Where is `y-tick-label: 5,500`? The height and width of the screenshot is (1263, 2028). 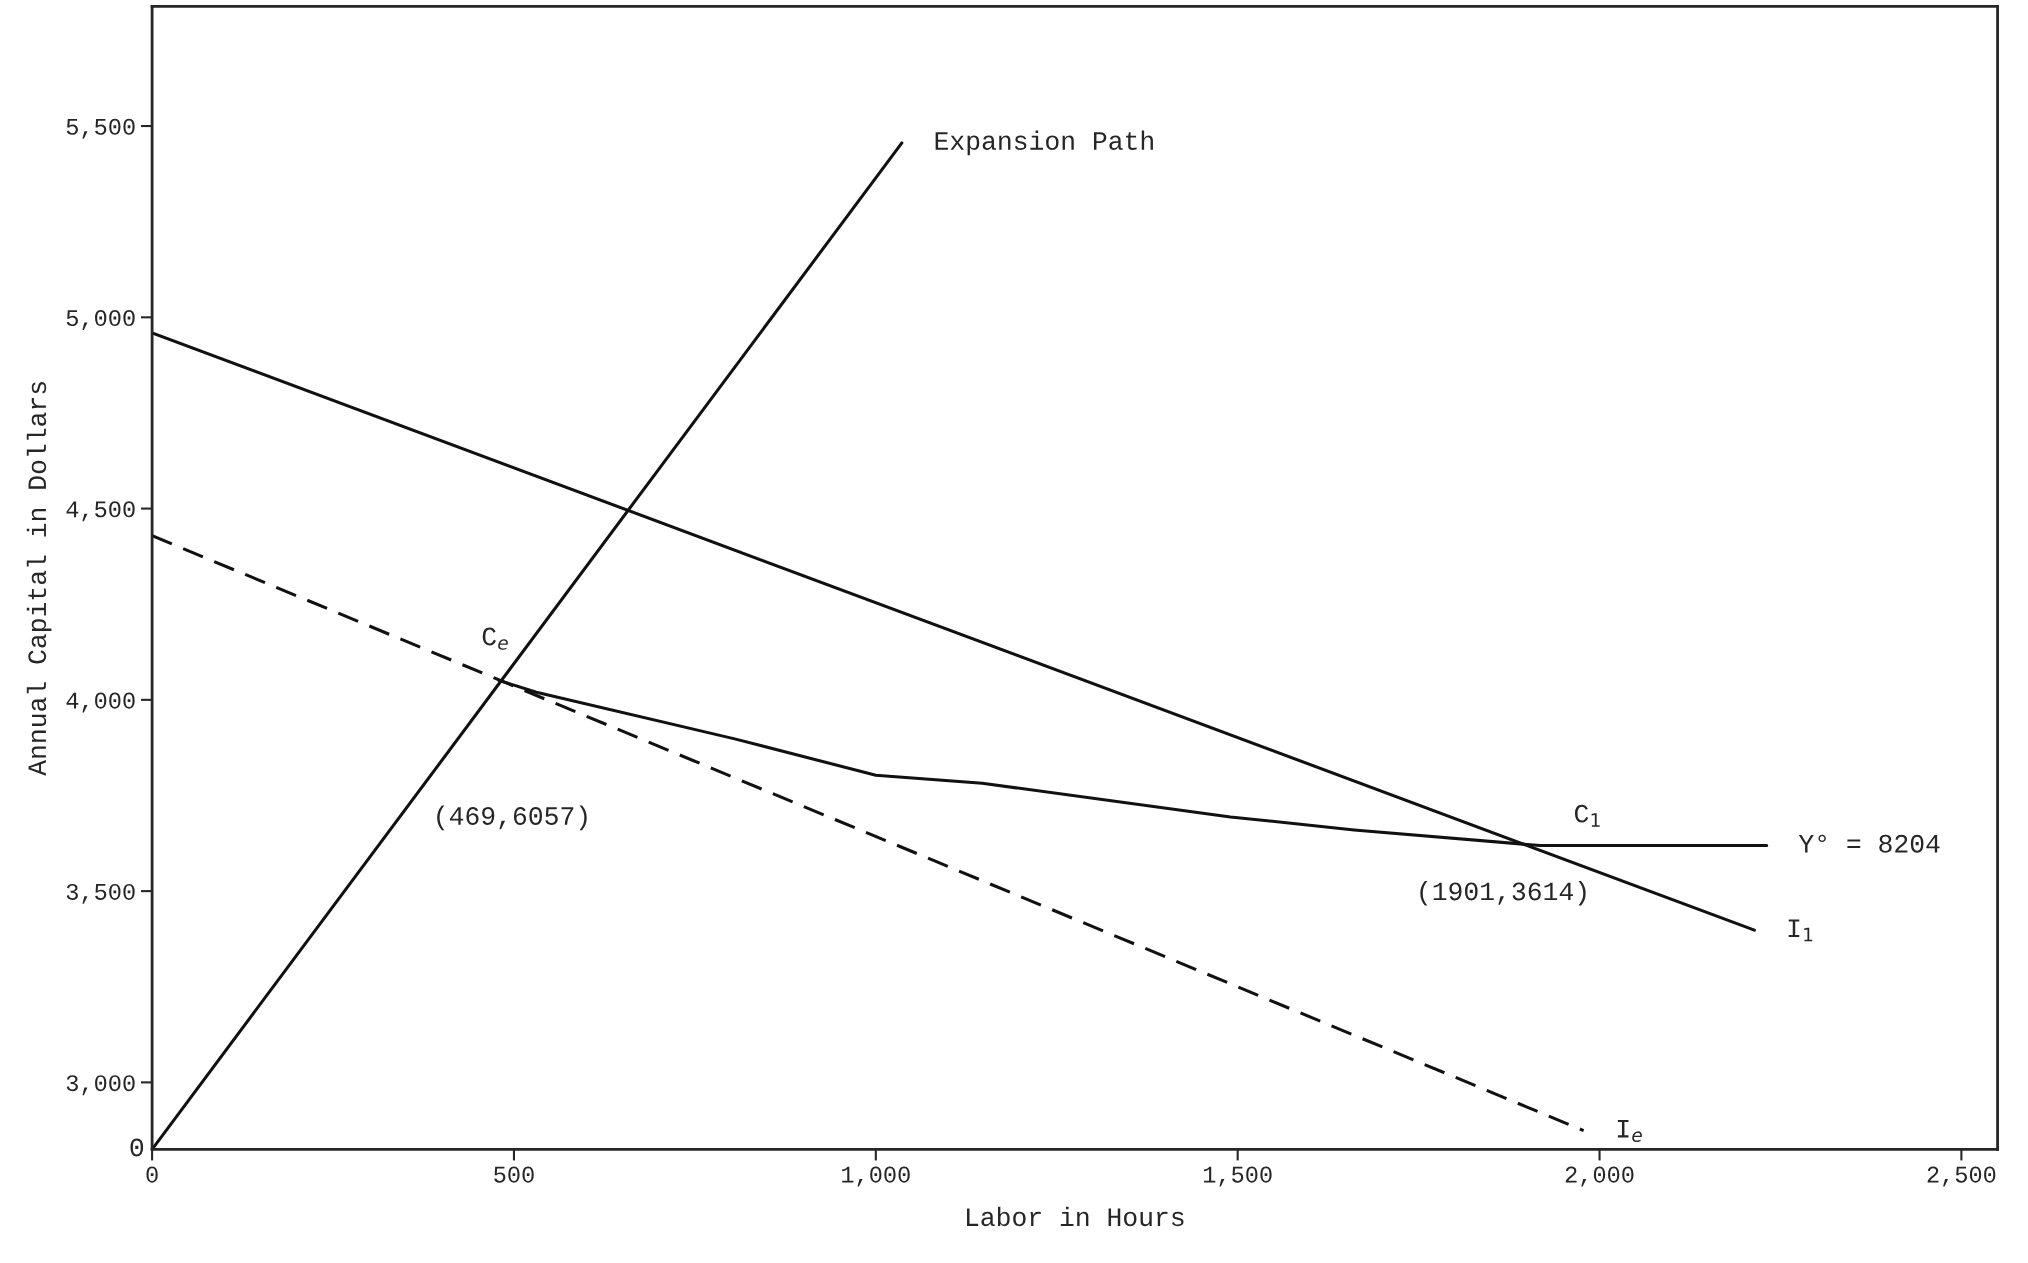 y-tick-label: 5,500 is located at coordinates (100, 128).